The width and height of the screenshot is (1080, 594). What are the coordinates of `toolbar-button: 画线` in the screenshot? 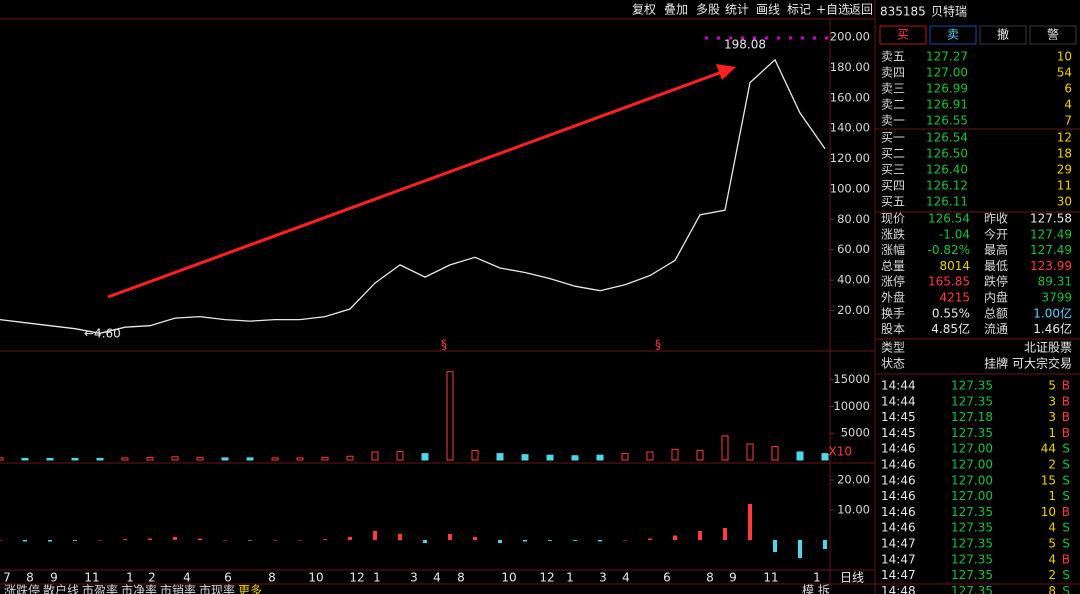 It's located at (768, 10).